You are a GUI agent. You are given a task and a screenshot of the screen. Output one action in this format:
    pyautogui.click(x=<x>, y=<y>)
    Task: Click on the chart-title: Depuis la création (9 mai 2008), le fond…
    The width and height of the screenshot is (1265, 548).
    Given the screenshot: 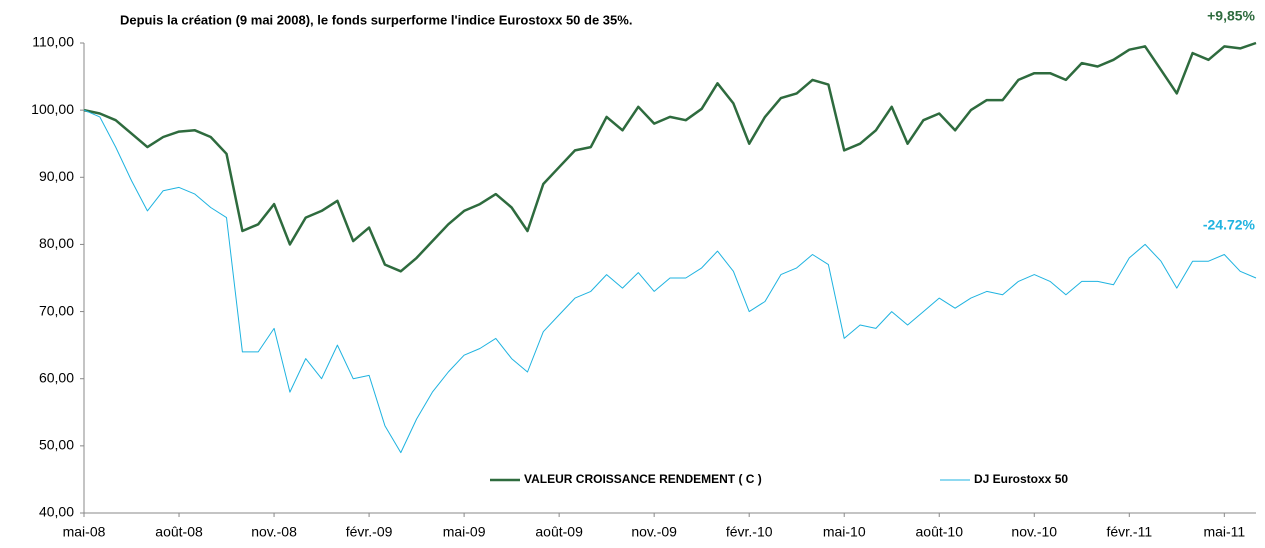 What is the action you would take?
    pyautogui.click(x=376, y=19)
    